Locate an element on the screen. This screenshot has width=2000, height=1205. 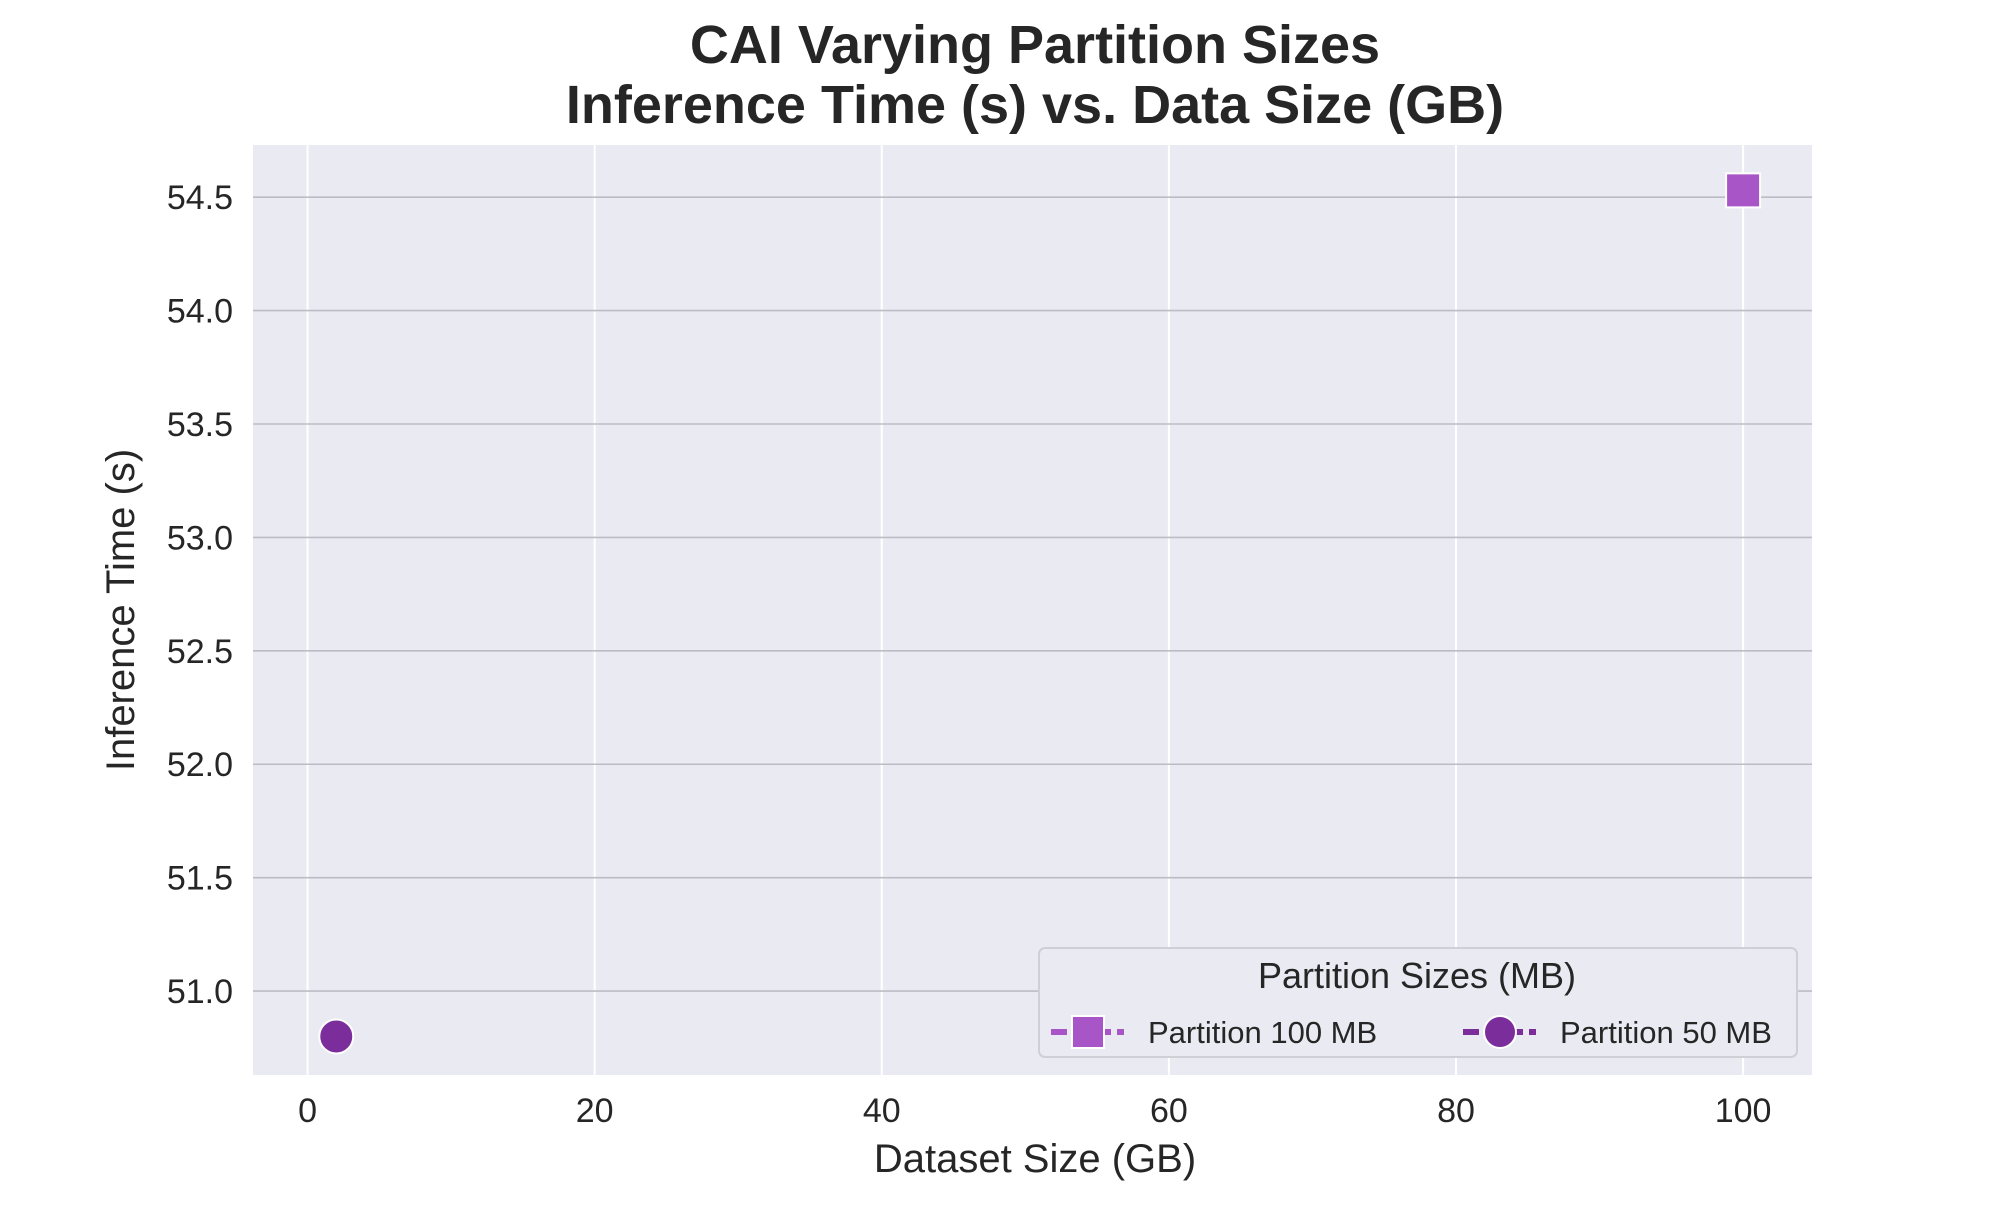
x-tick-label: 60 is located at coordinates (1169, 1111).